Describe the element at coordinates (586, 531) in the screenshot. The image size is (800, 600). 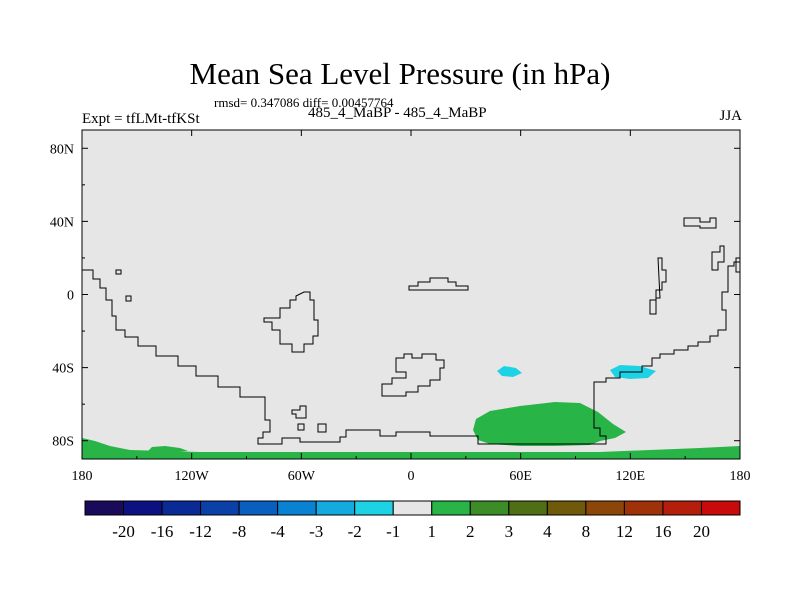
I see `colorbar-label: 8` at that location.